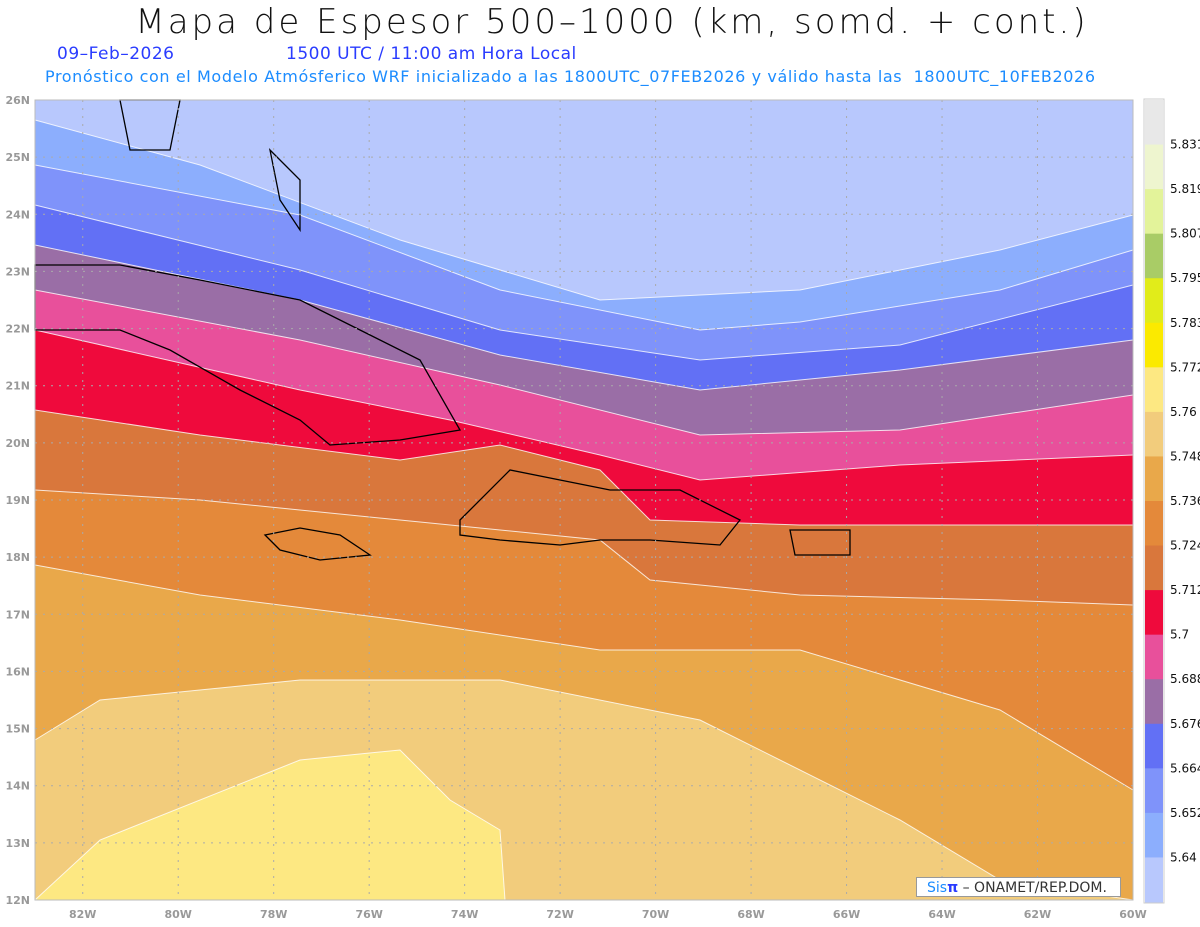  I want to click on credit-label: Sisπ – ONAMET/REP.DOM., so click(1018, 887).